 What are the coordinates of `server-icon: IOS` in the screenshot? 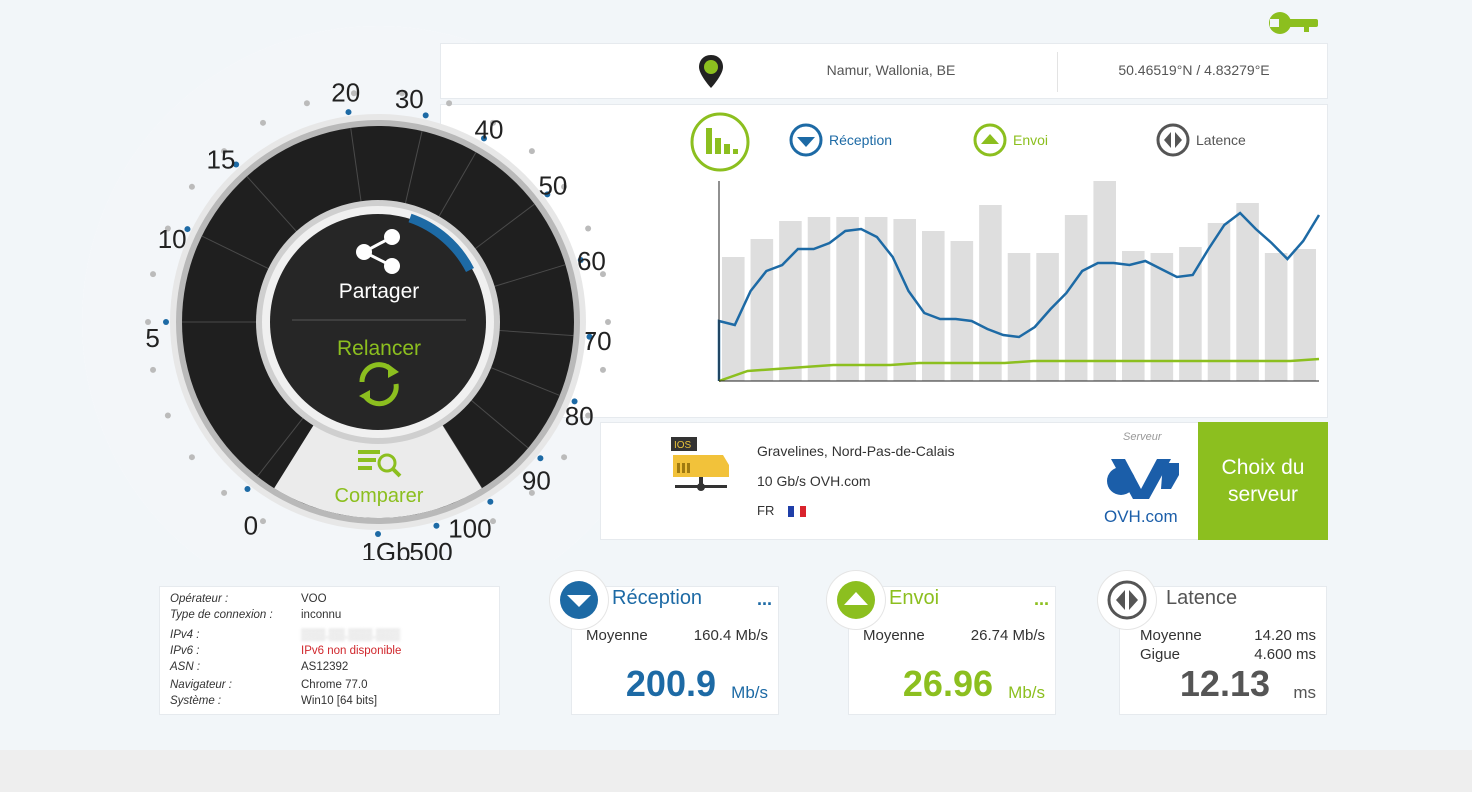 It's located at (700, 464).